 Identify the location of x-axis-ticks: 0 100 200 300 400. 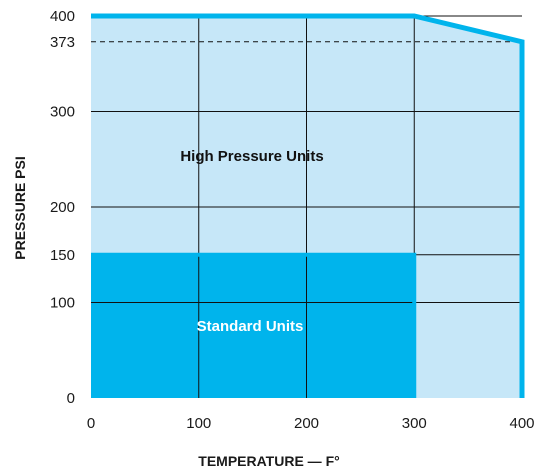
(311, 423).